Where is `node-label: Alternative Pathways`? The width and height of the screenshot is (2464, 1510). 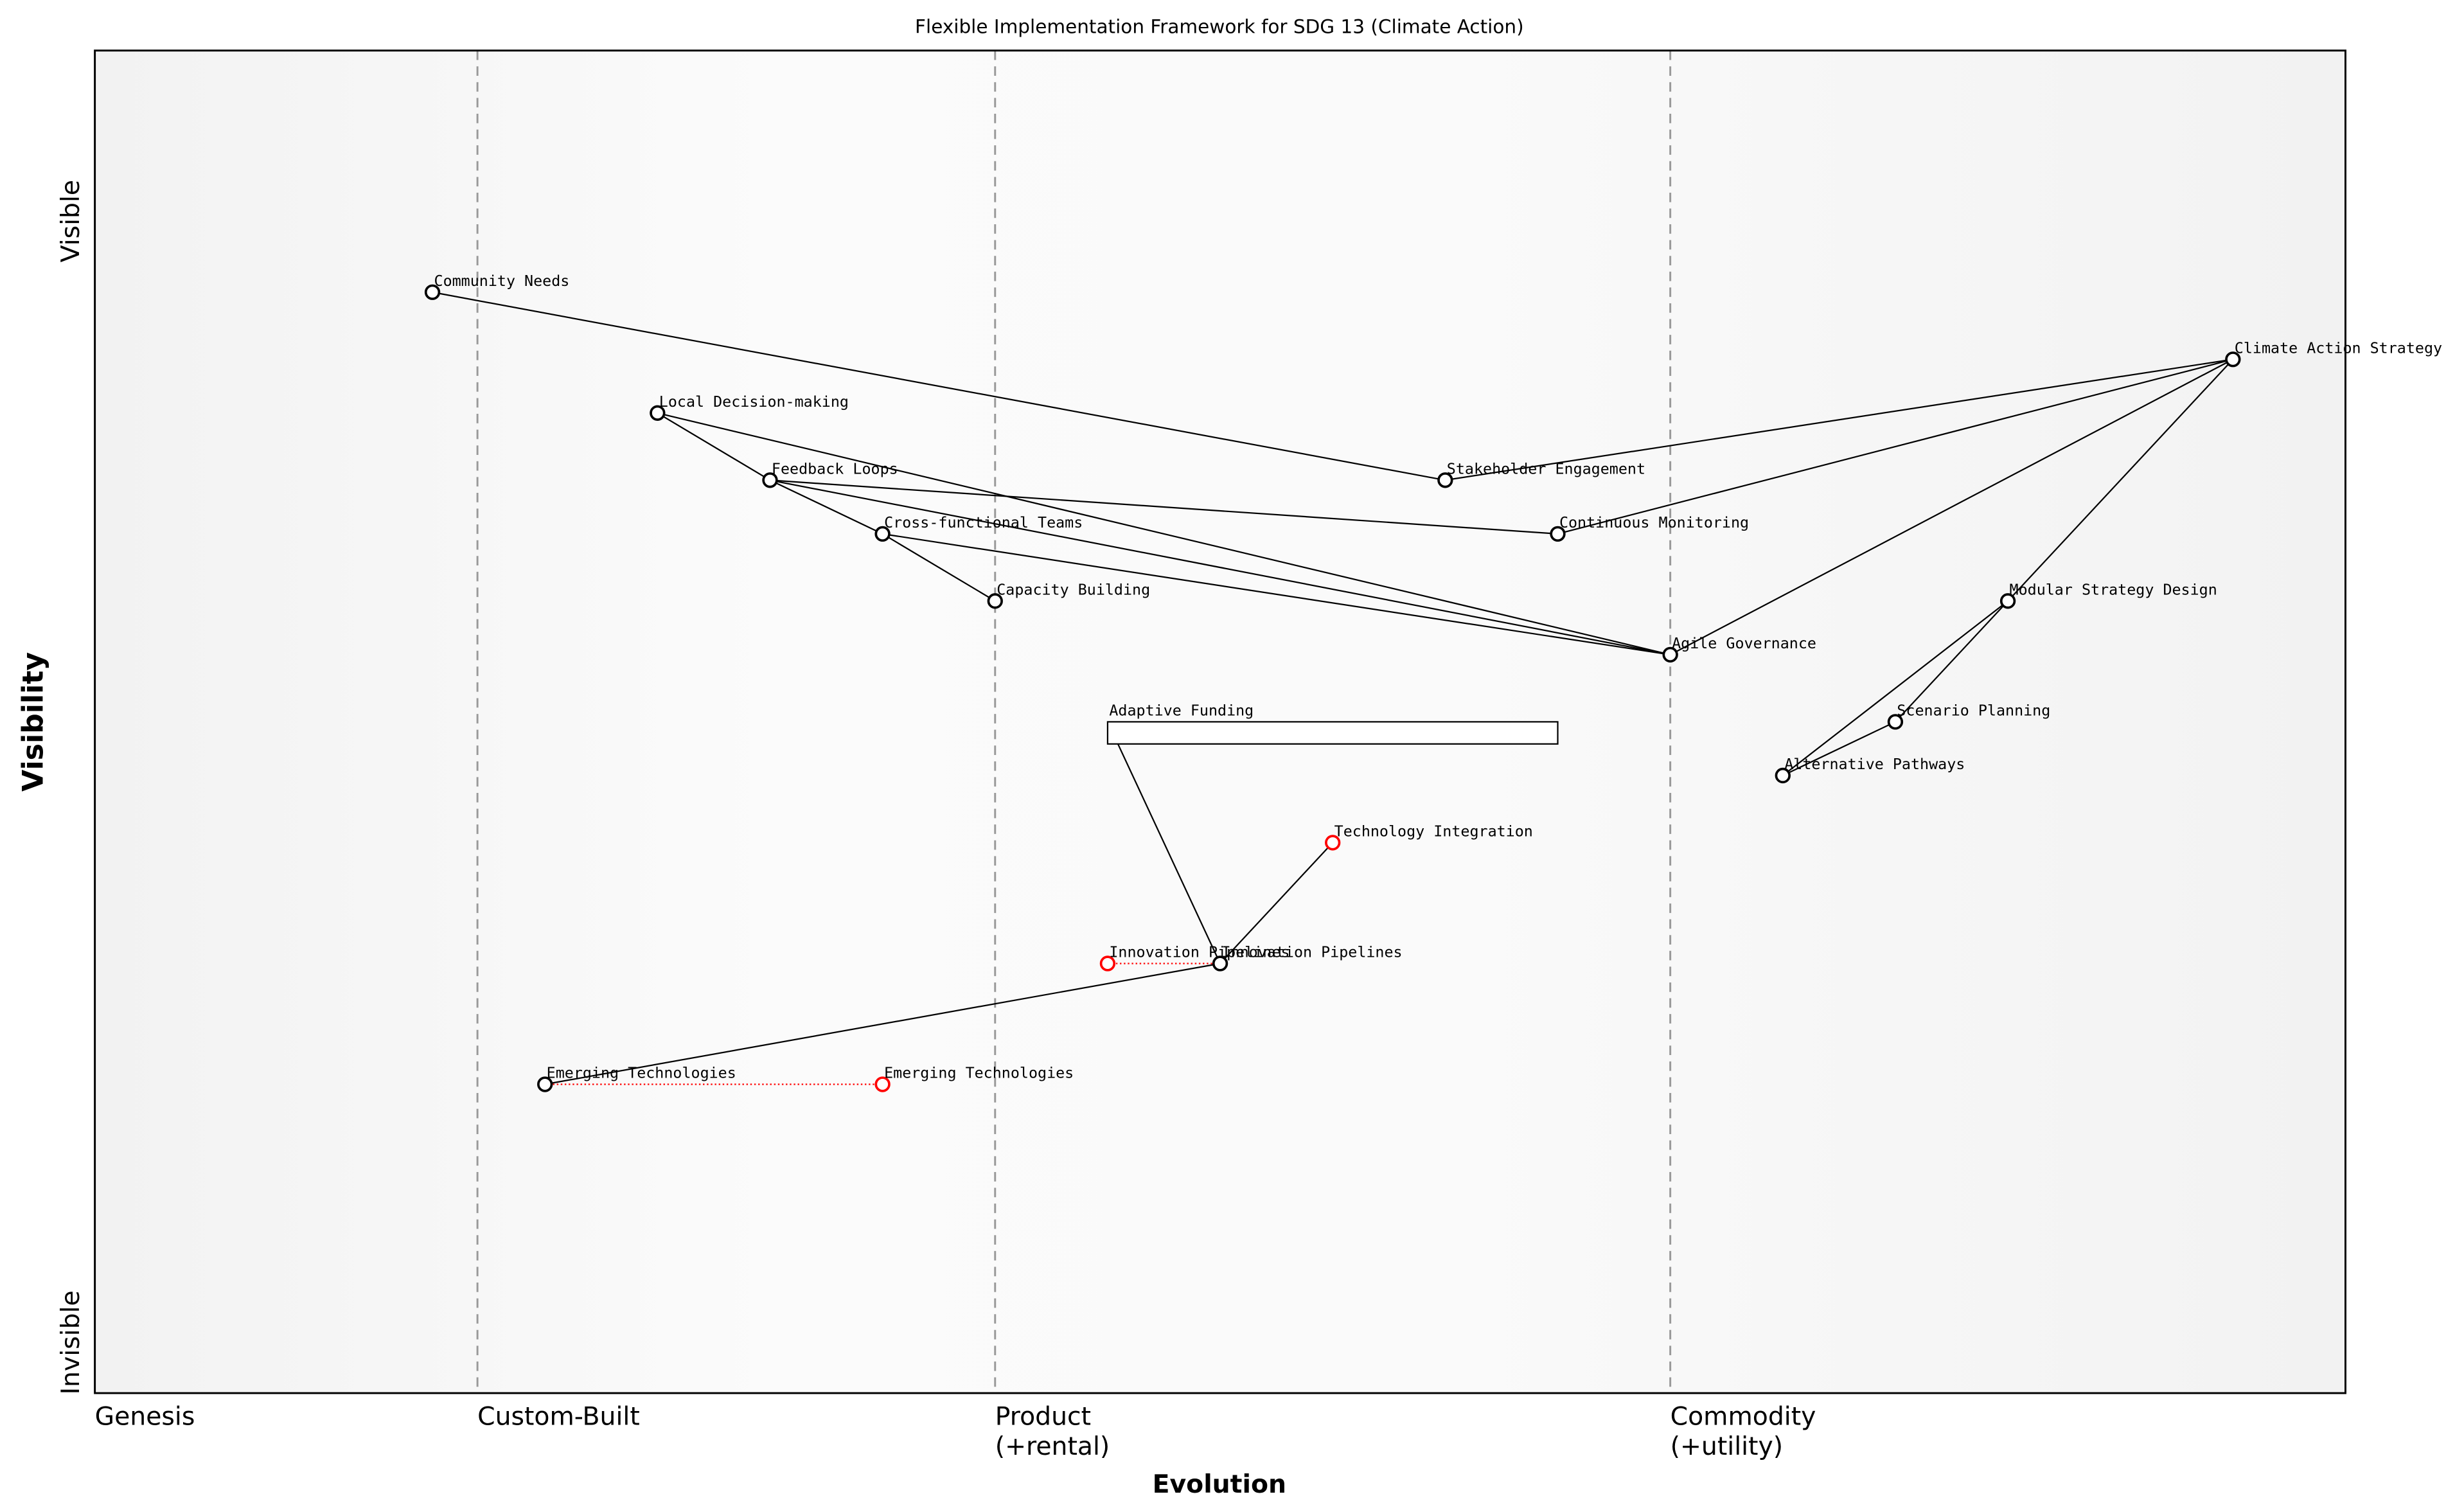
node-label: Alternative Pathways is located at coordinates (1874, 764).